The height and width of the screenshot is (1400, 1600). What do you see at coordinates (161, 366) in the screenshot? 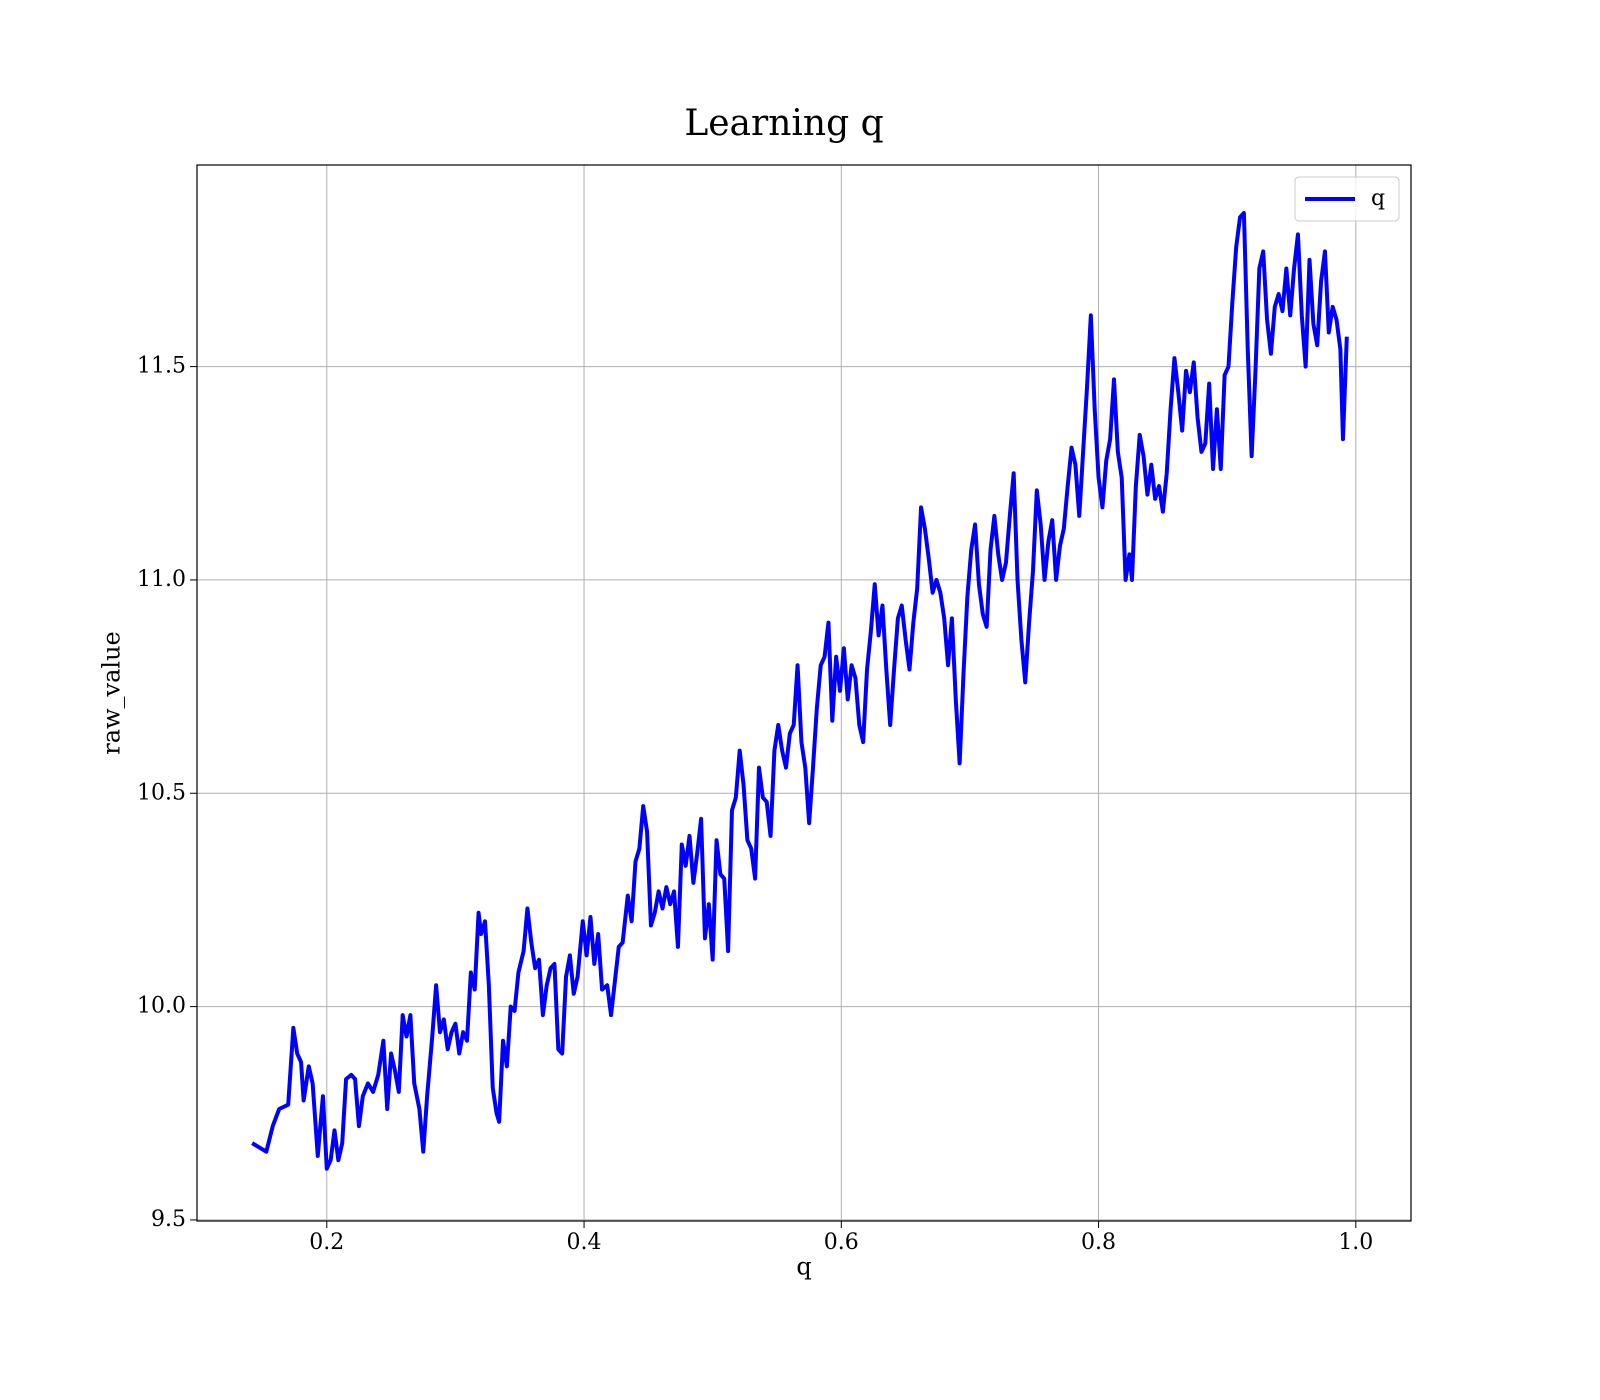
I see `y-tick-label: 11.5` at bounding box center [161, 366].